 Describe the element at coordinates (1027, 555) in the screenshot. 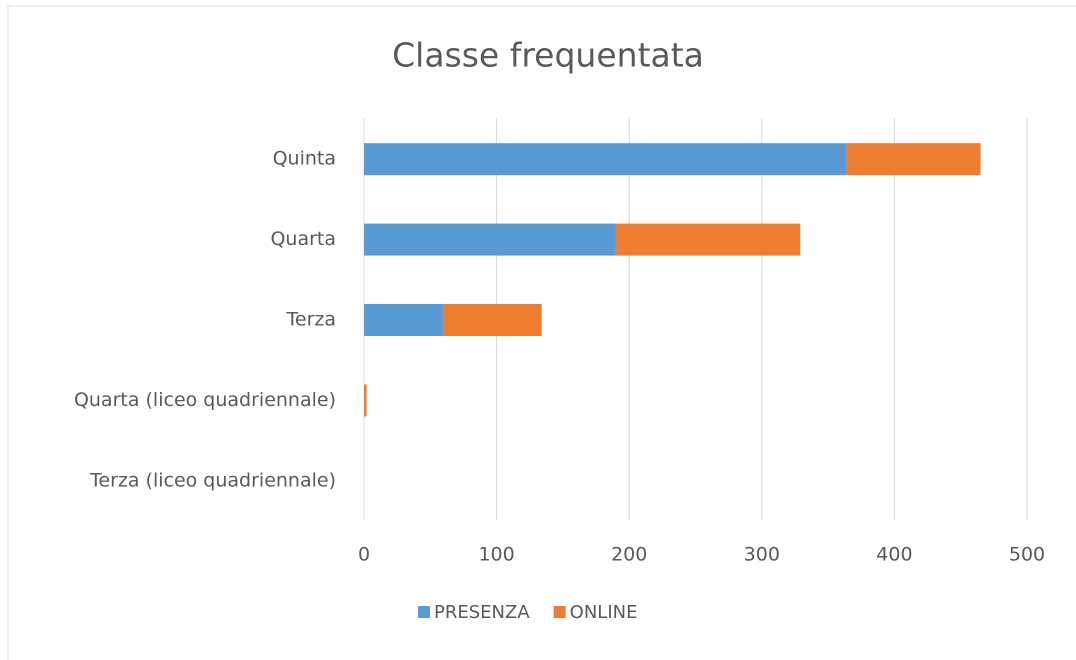

I see `x-tick-label: 500` at that location.